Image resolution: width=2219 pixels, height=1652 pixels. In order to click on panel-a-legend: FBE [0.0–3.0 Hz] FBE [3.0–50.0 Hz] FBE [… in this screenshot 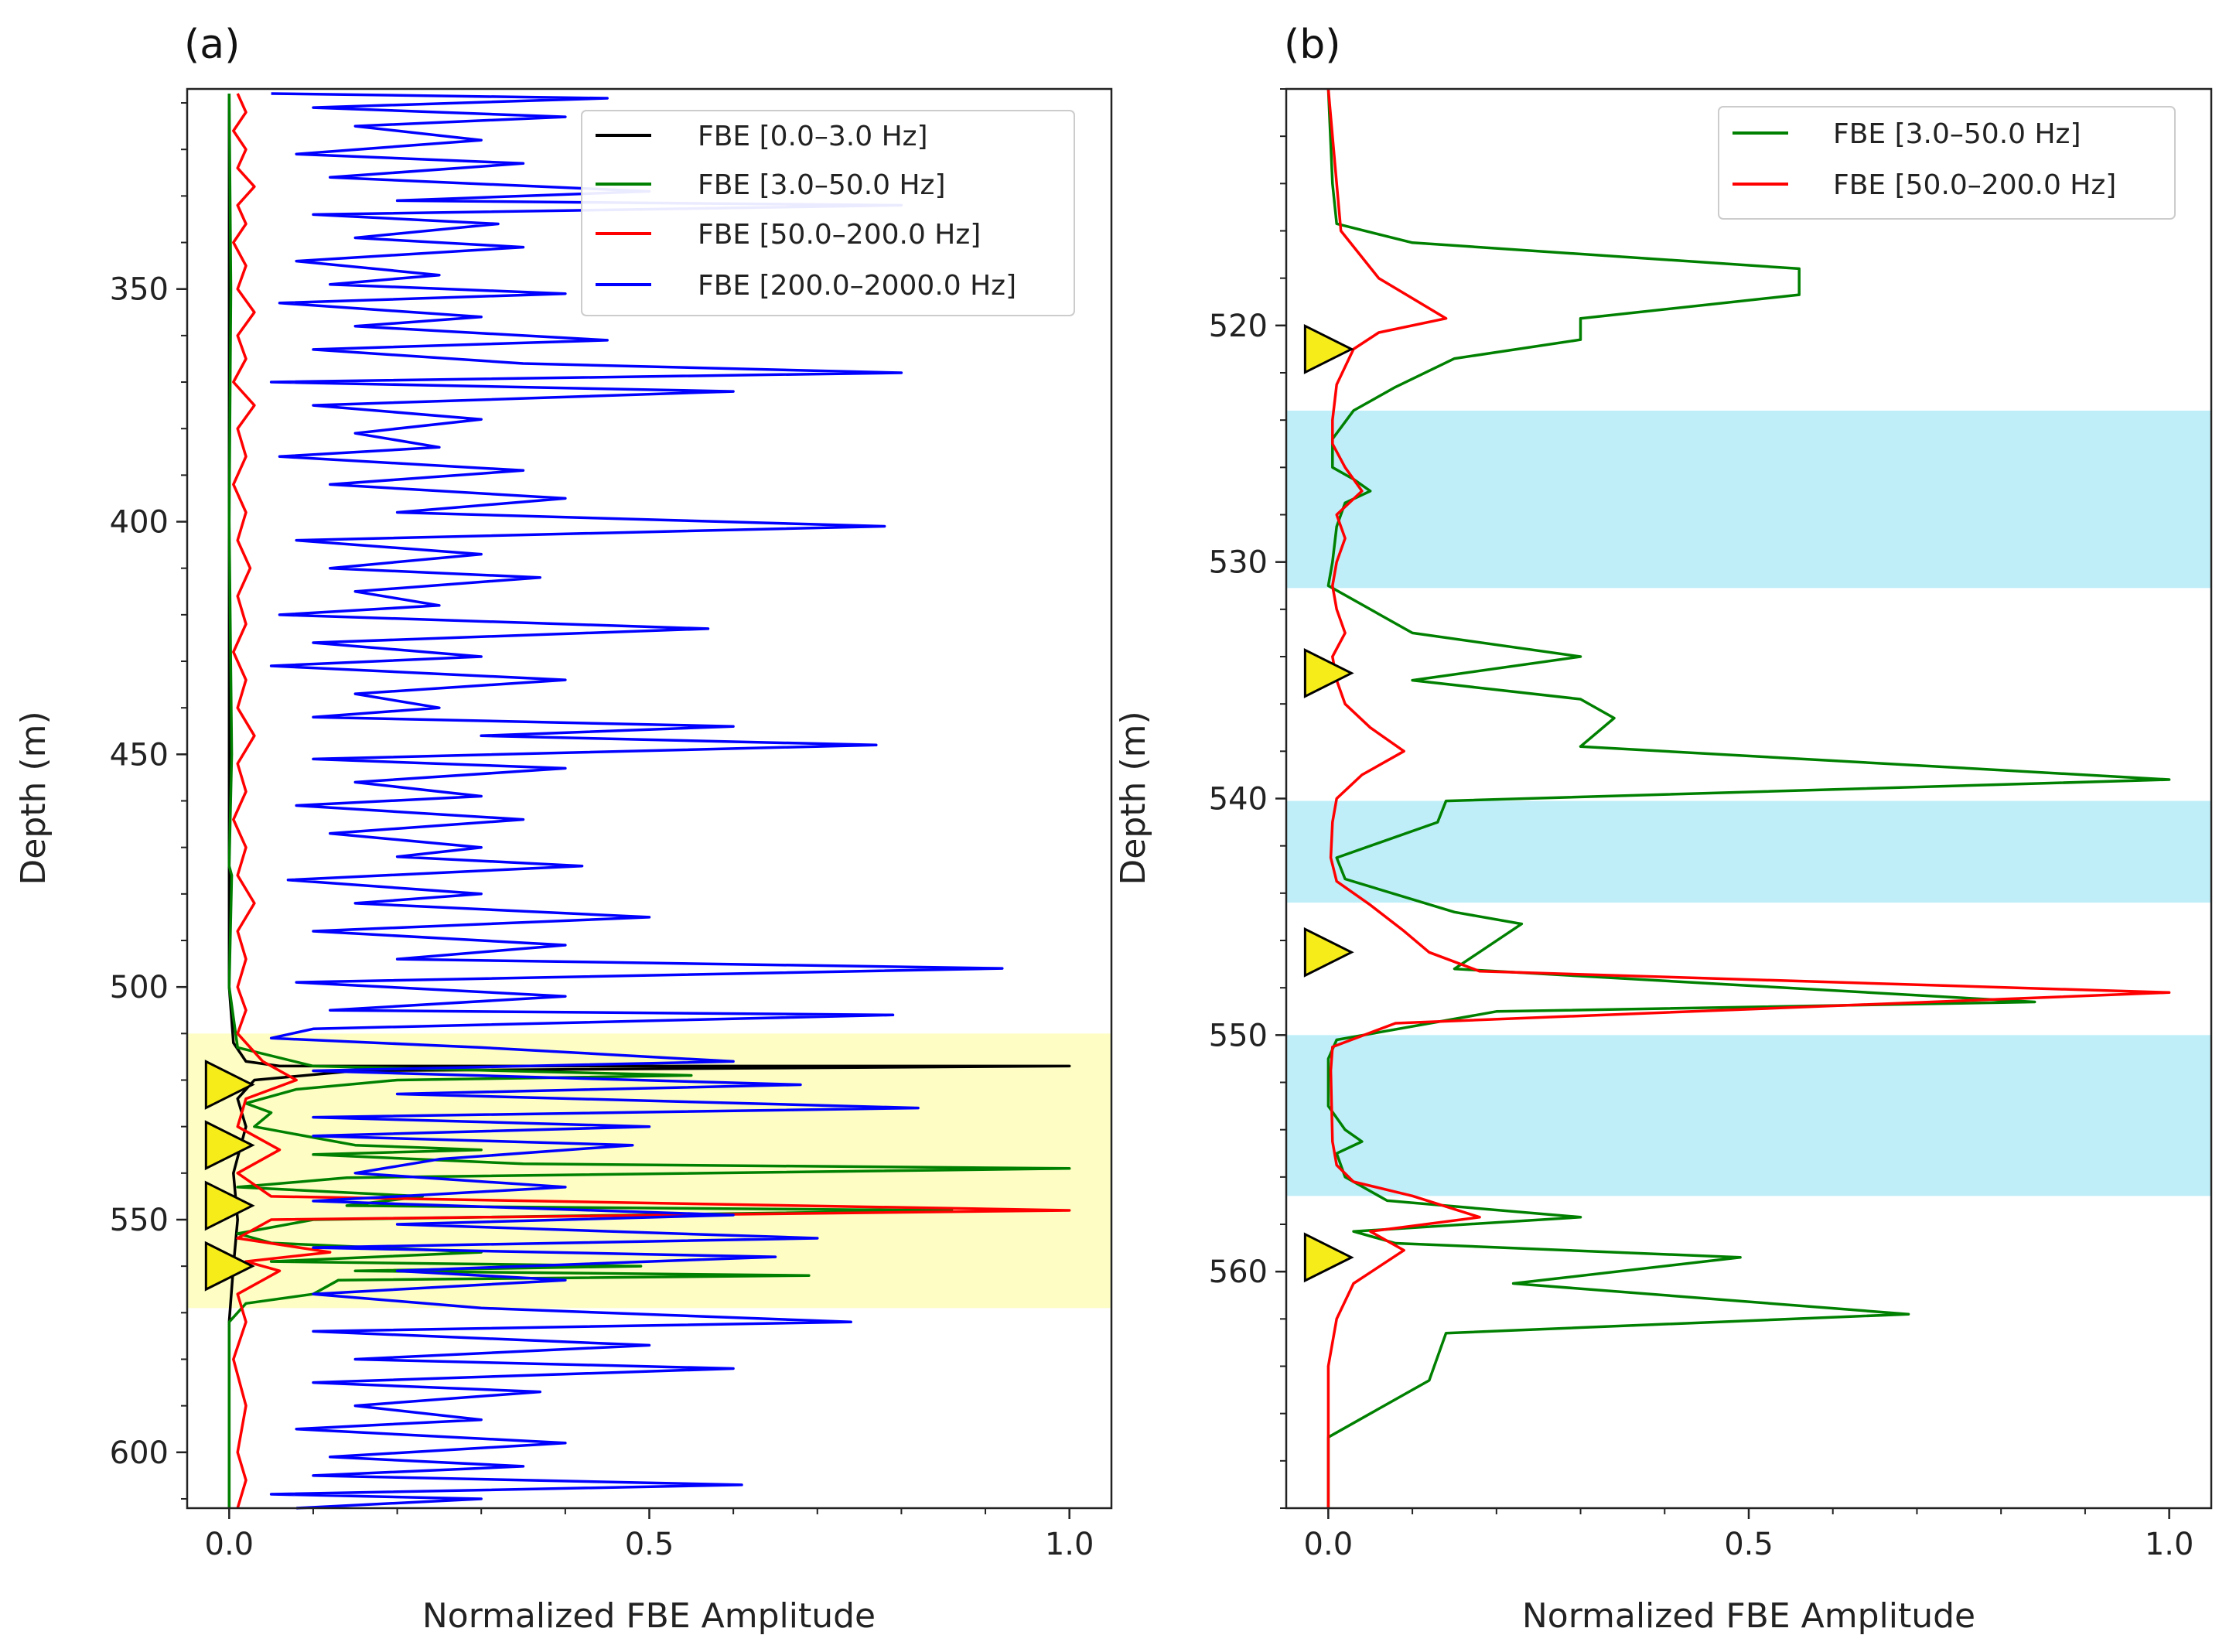, I will do `click(828, 213)`.